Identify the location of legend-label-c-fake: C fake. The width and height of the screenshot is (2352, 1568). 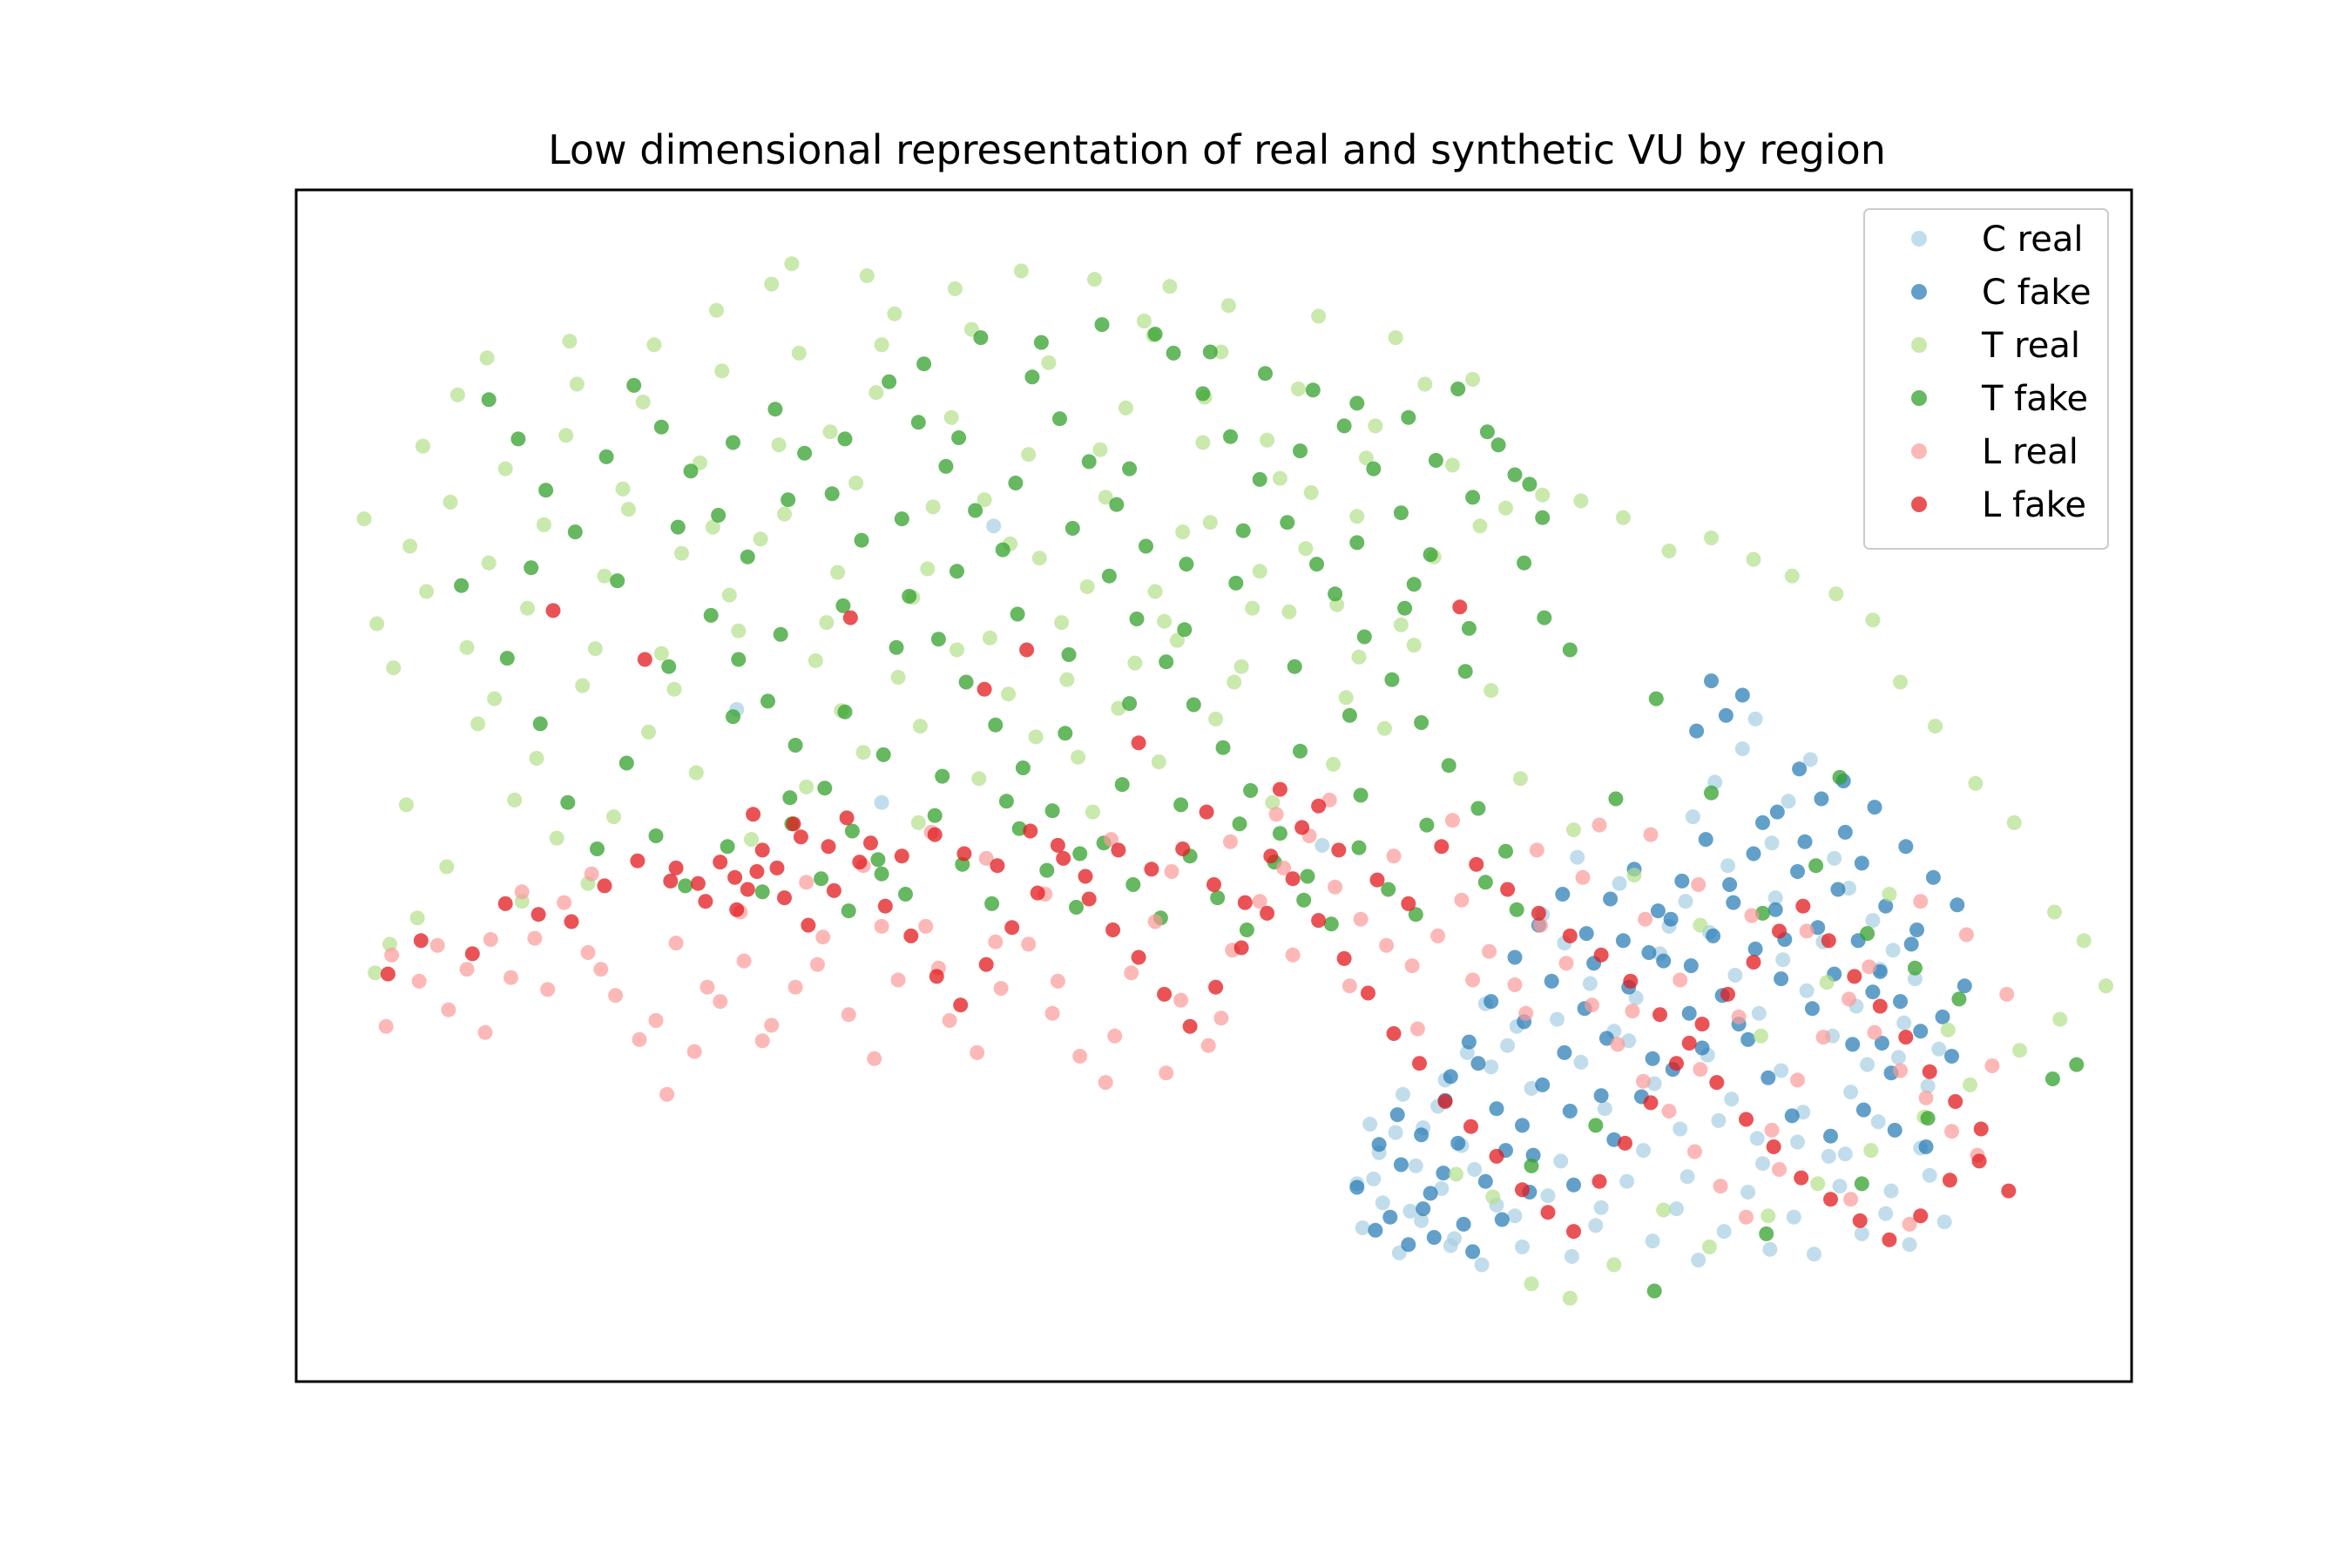
(2037, 293).